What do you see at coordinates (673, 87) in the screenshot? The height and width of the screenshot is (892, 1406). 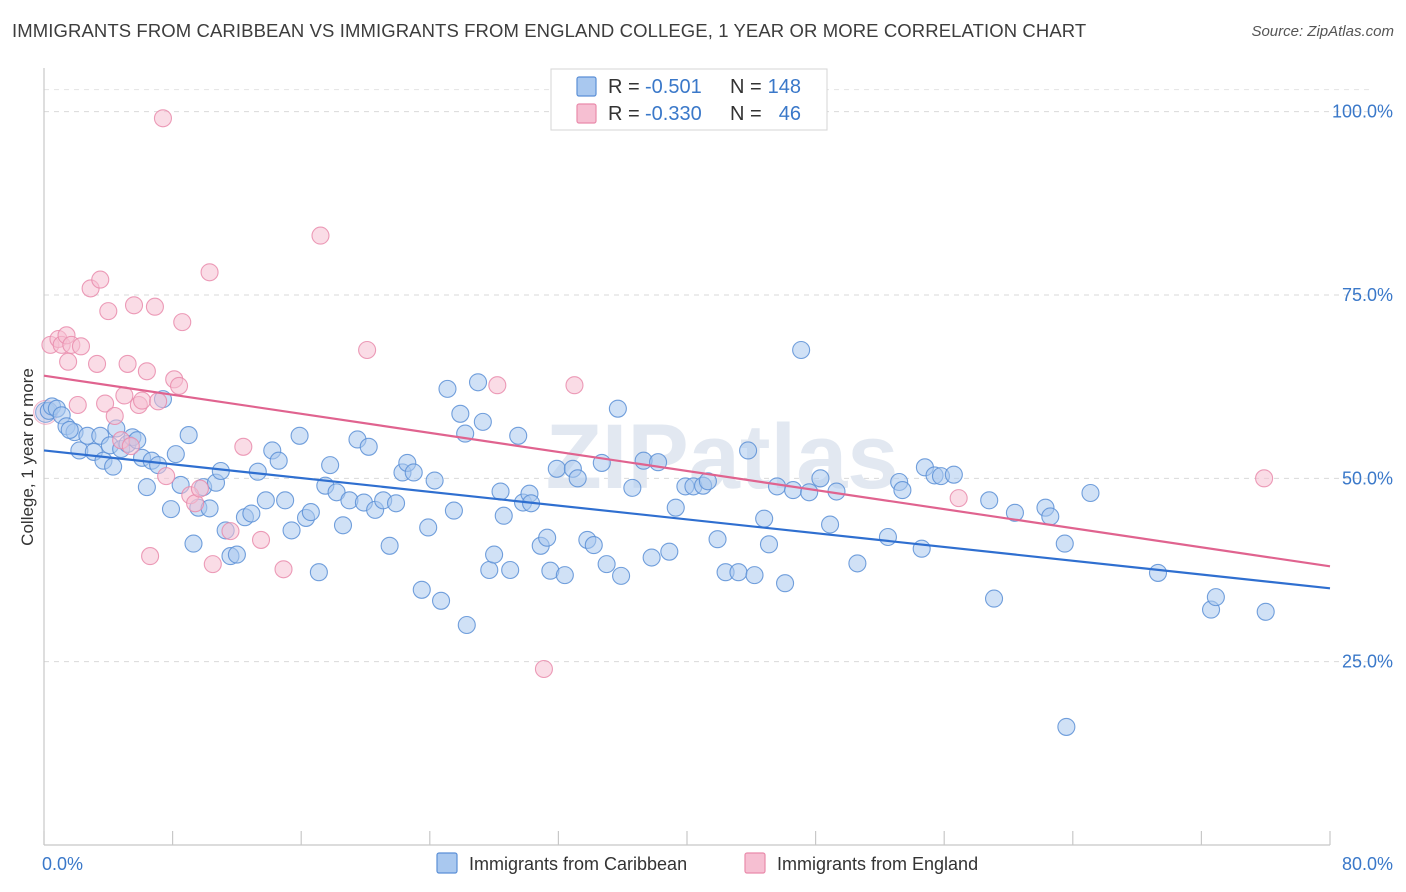 I see `legend-r-value-caribbean: -0.501` at bounding box center [673, 87].